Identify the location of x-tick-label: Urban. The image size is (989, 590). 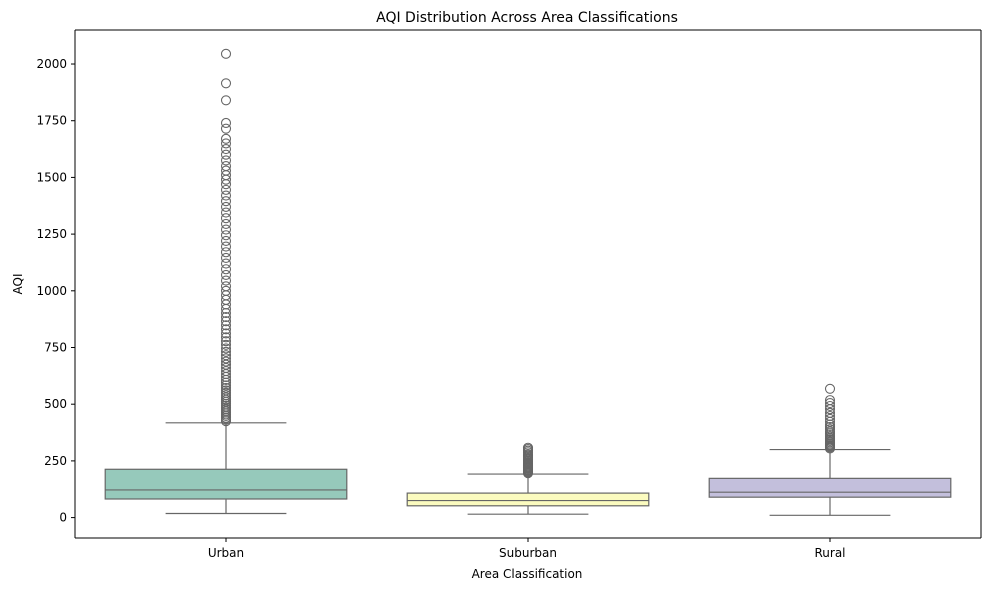
(226, 553).